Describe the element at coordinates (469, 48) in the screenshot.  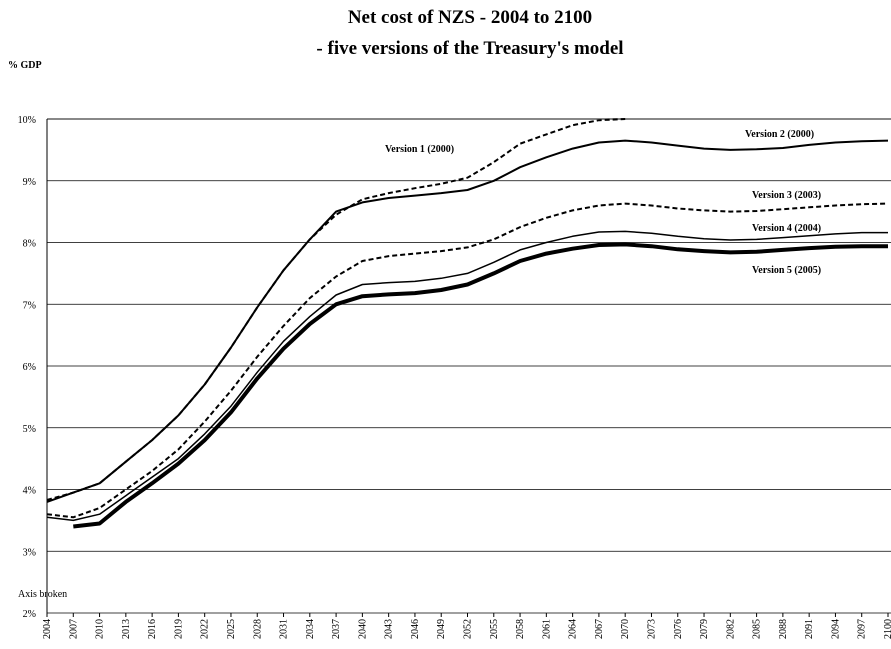
I see `chart-subtitle: - five versions of the Treasury's model` at that location.